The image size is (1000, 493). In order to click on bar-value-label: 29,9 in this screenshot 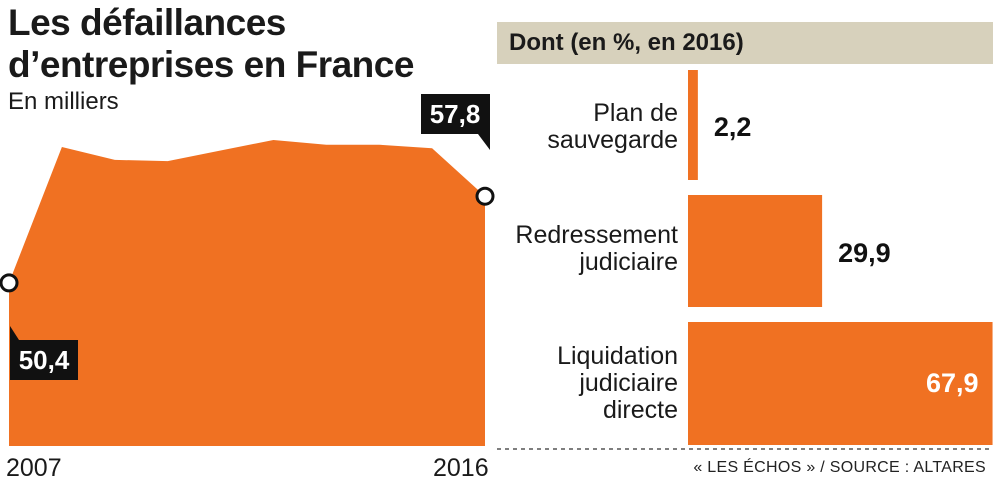, I will do `click(864, 253)`.